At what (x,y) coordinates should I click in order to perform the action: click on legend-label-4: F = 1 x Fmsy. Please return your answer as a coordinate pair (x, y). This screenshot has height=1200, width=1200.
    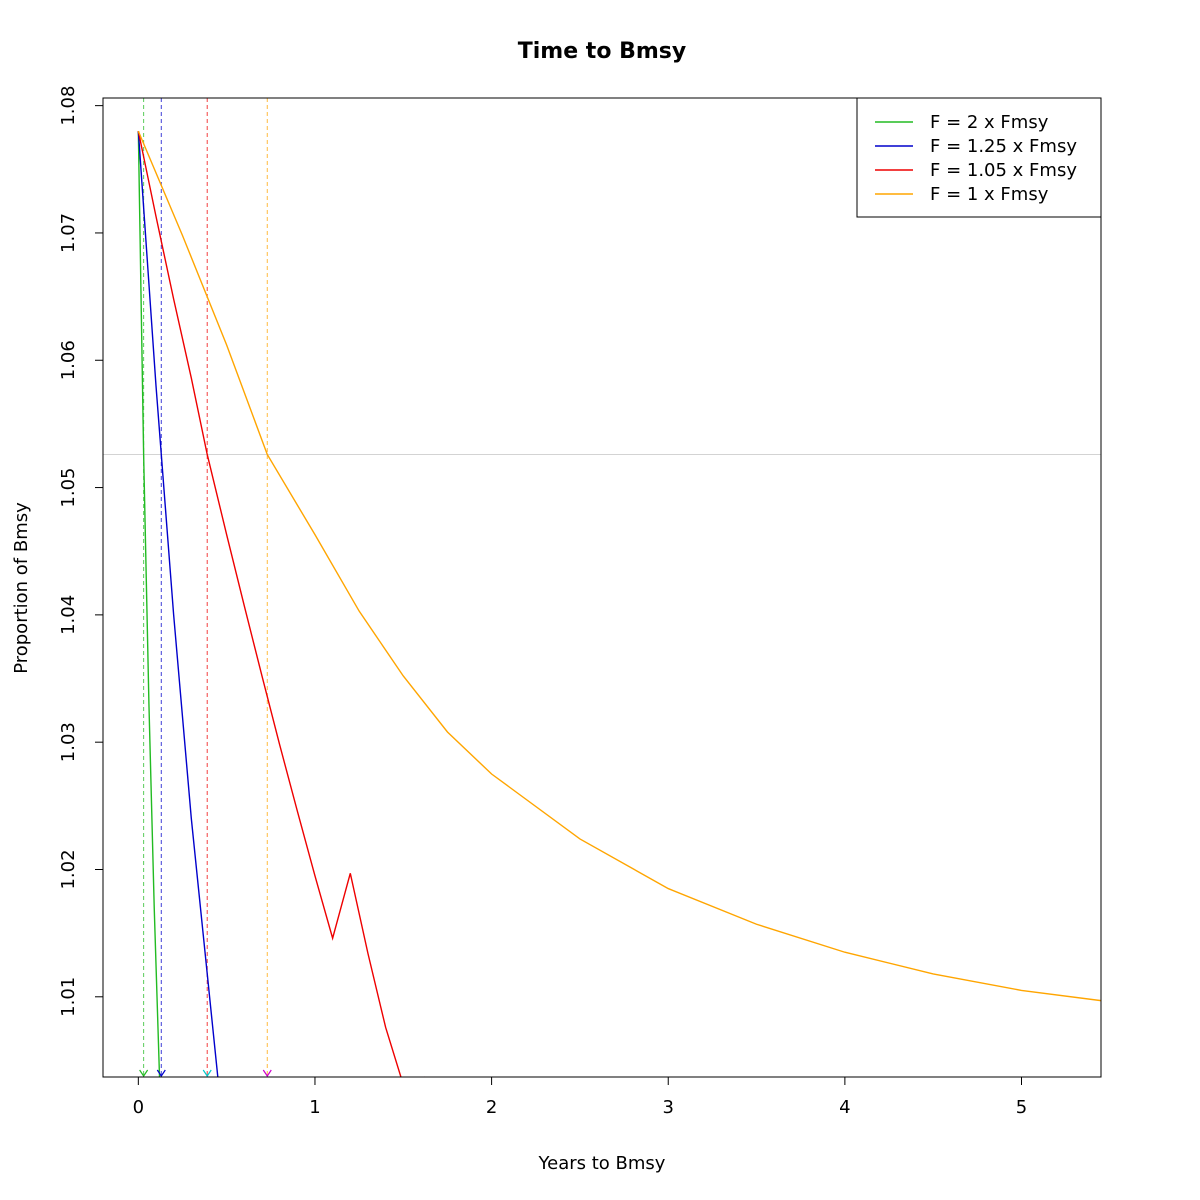
    Looking at the image, I should click on (989, 194).